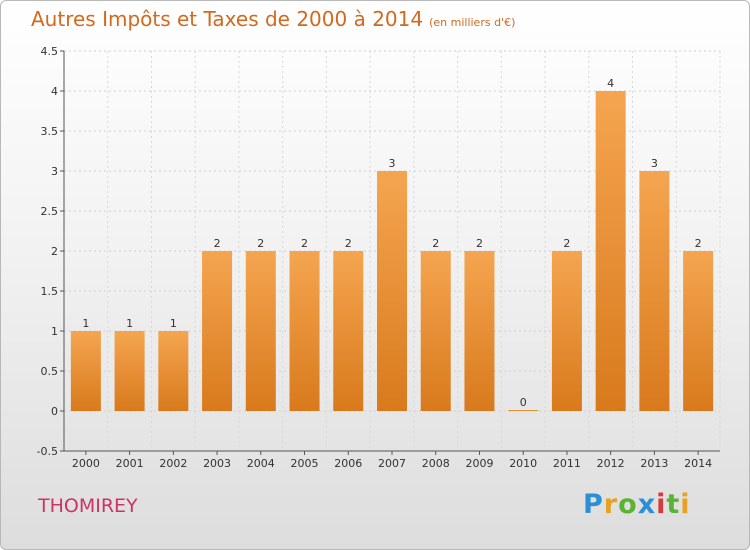 The image size is (750, 550). Describe the element at coordinates (50, 371) in the screenshot. I see `y-tick-label: 0.5` at that location.